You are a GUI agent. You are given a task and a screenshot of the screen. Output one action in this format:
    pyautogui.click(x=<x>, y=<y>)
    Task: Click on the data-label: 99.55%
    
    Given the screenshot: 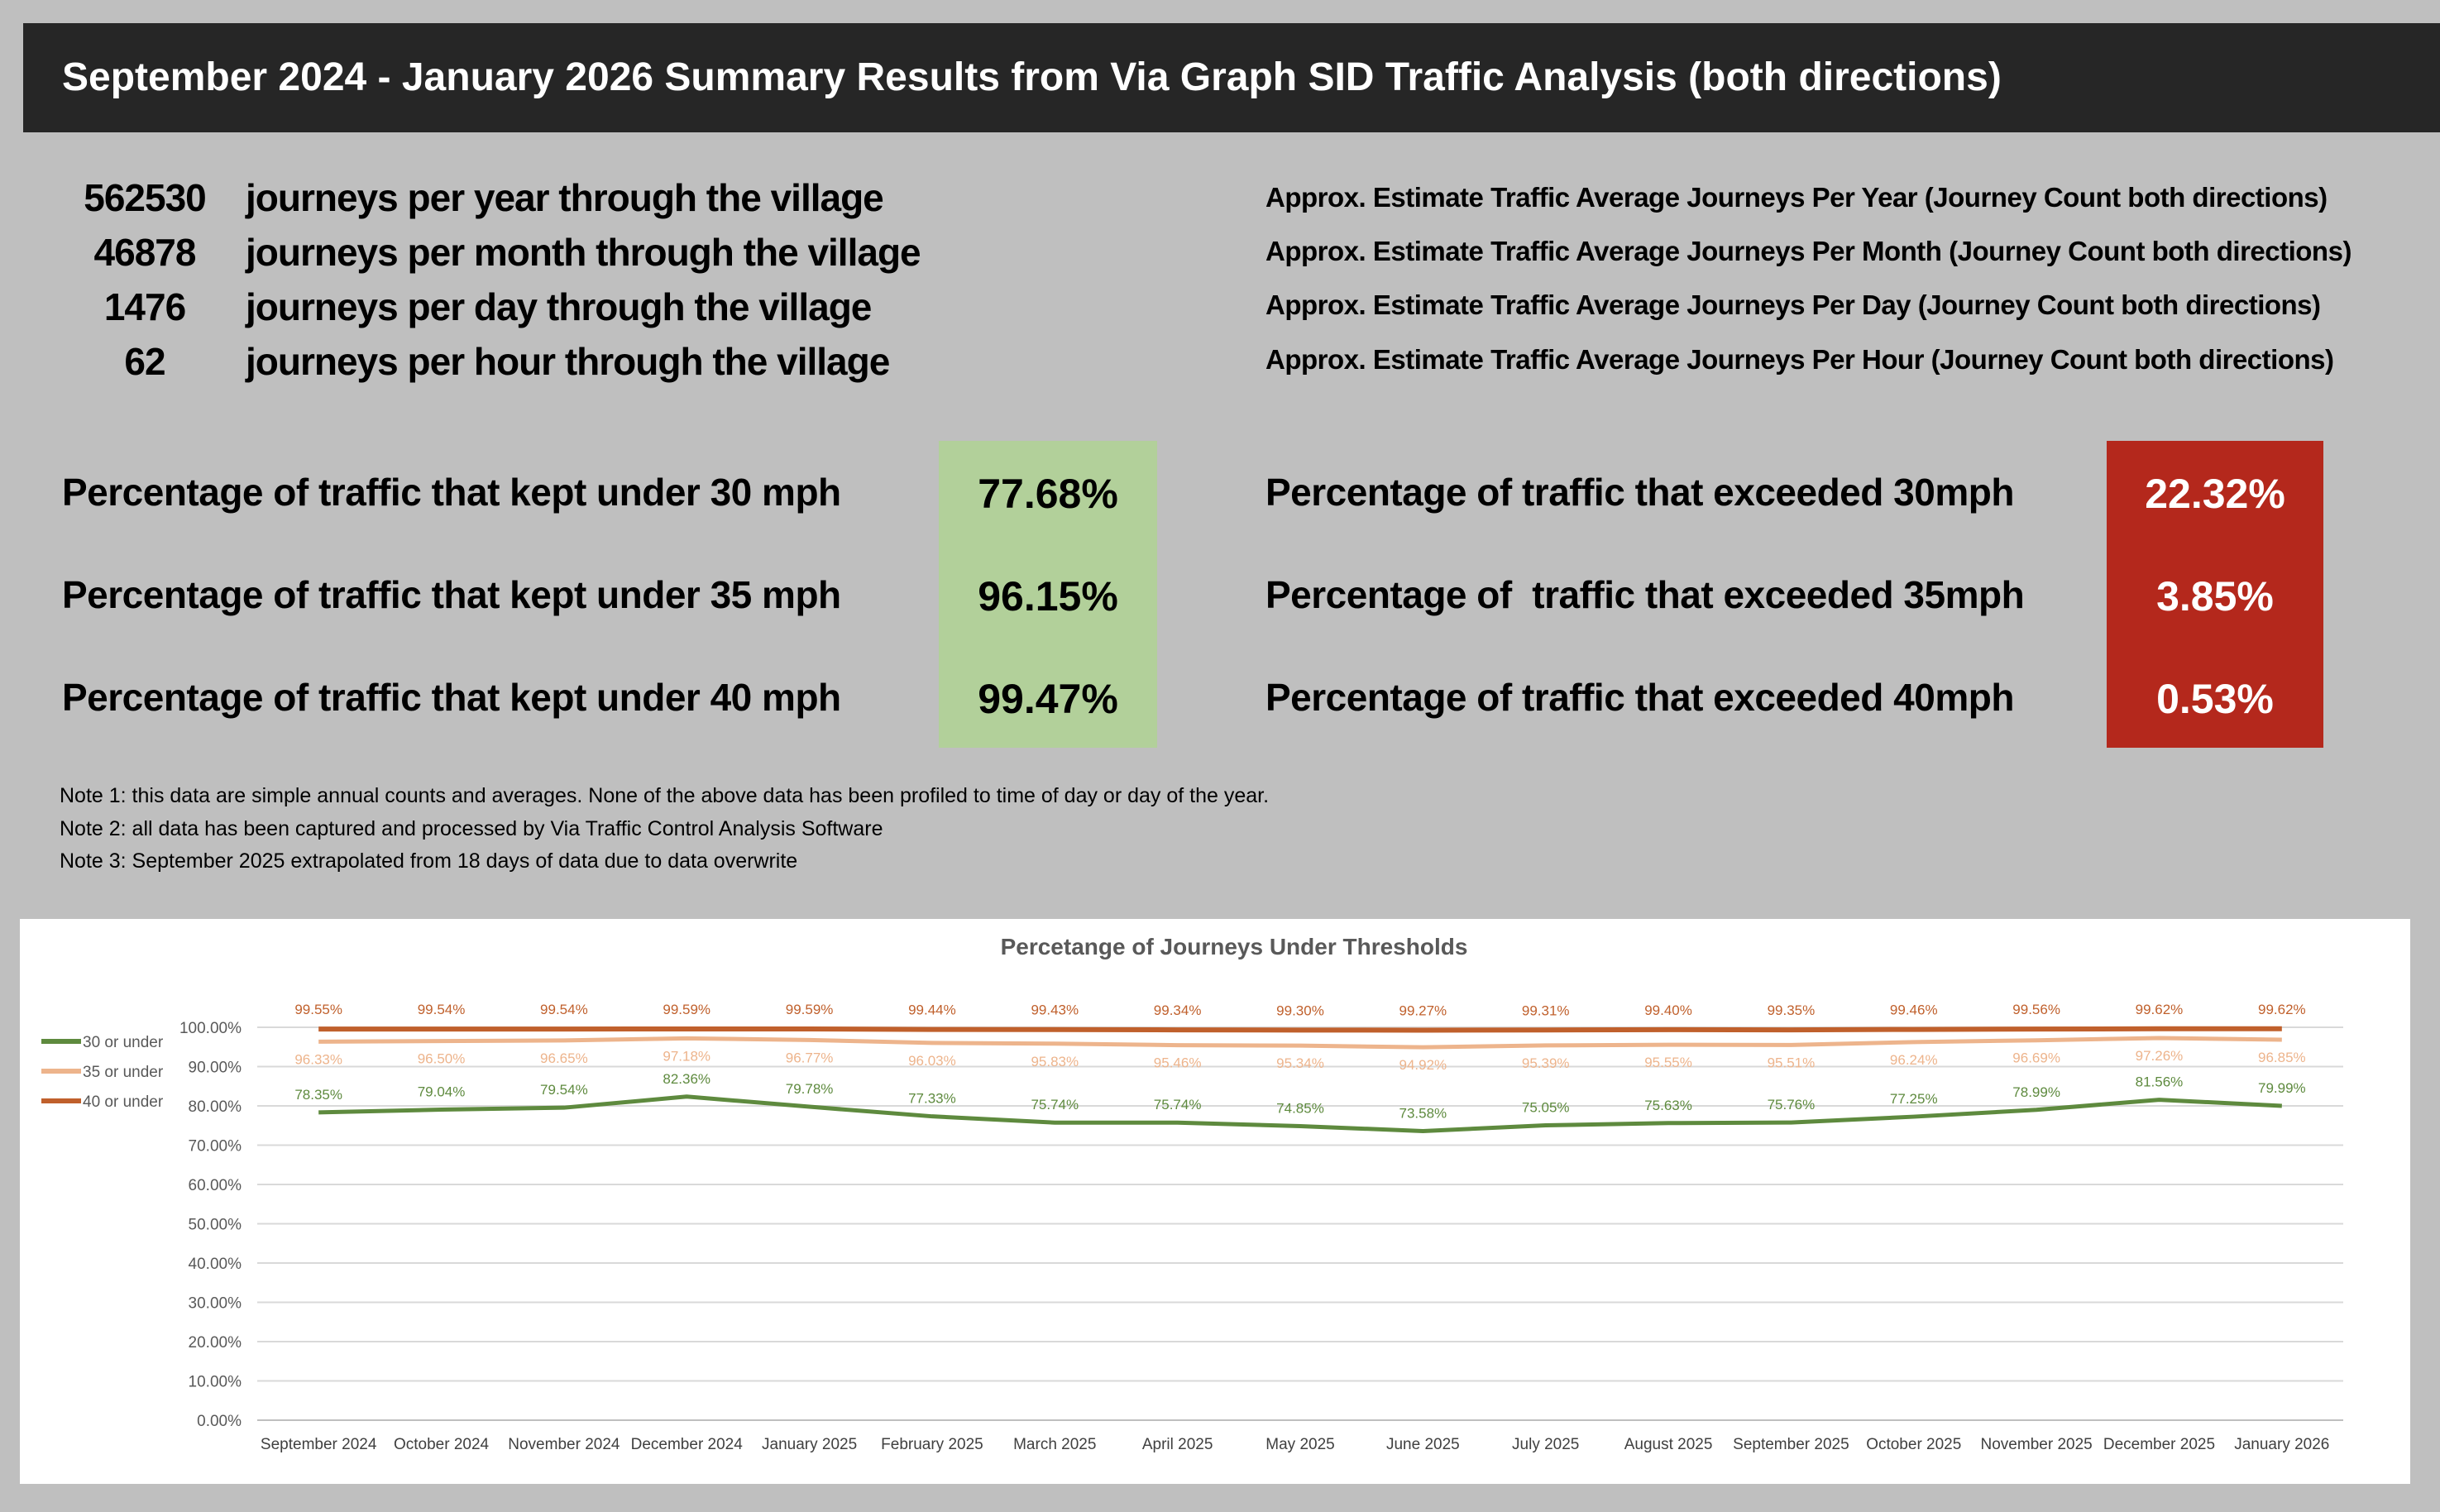 What is the action you would take?
    pyautogui.click(x=318, y=1009)
    